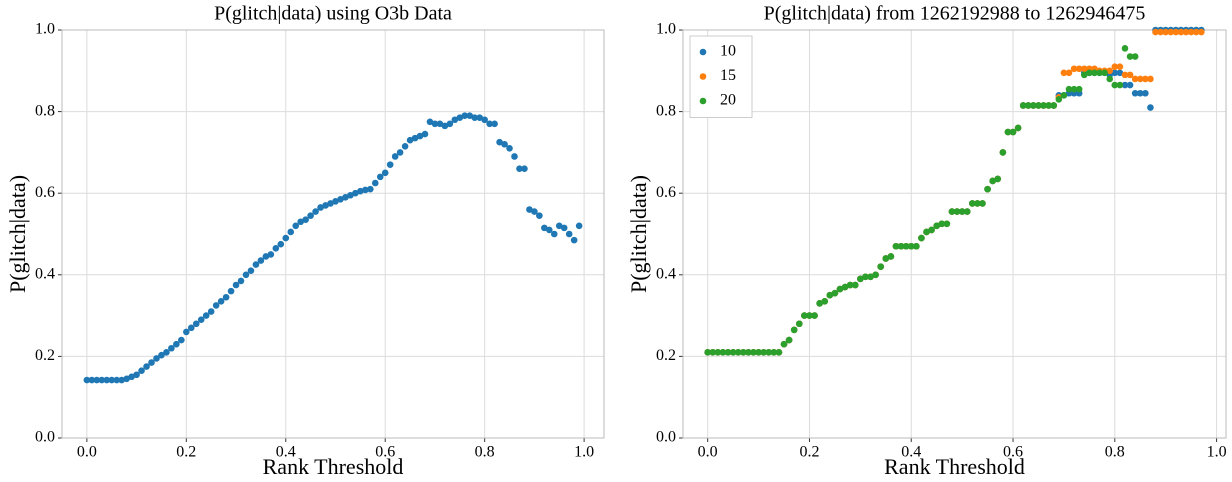 Image resolution: width=1232 pixels, height=482 pixels. What do you see at coordinates (286, 452) in the screenshot?
I see `x-tick-label: 0.4` at bounding box center [286, 452].